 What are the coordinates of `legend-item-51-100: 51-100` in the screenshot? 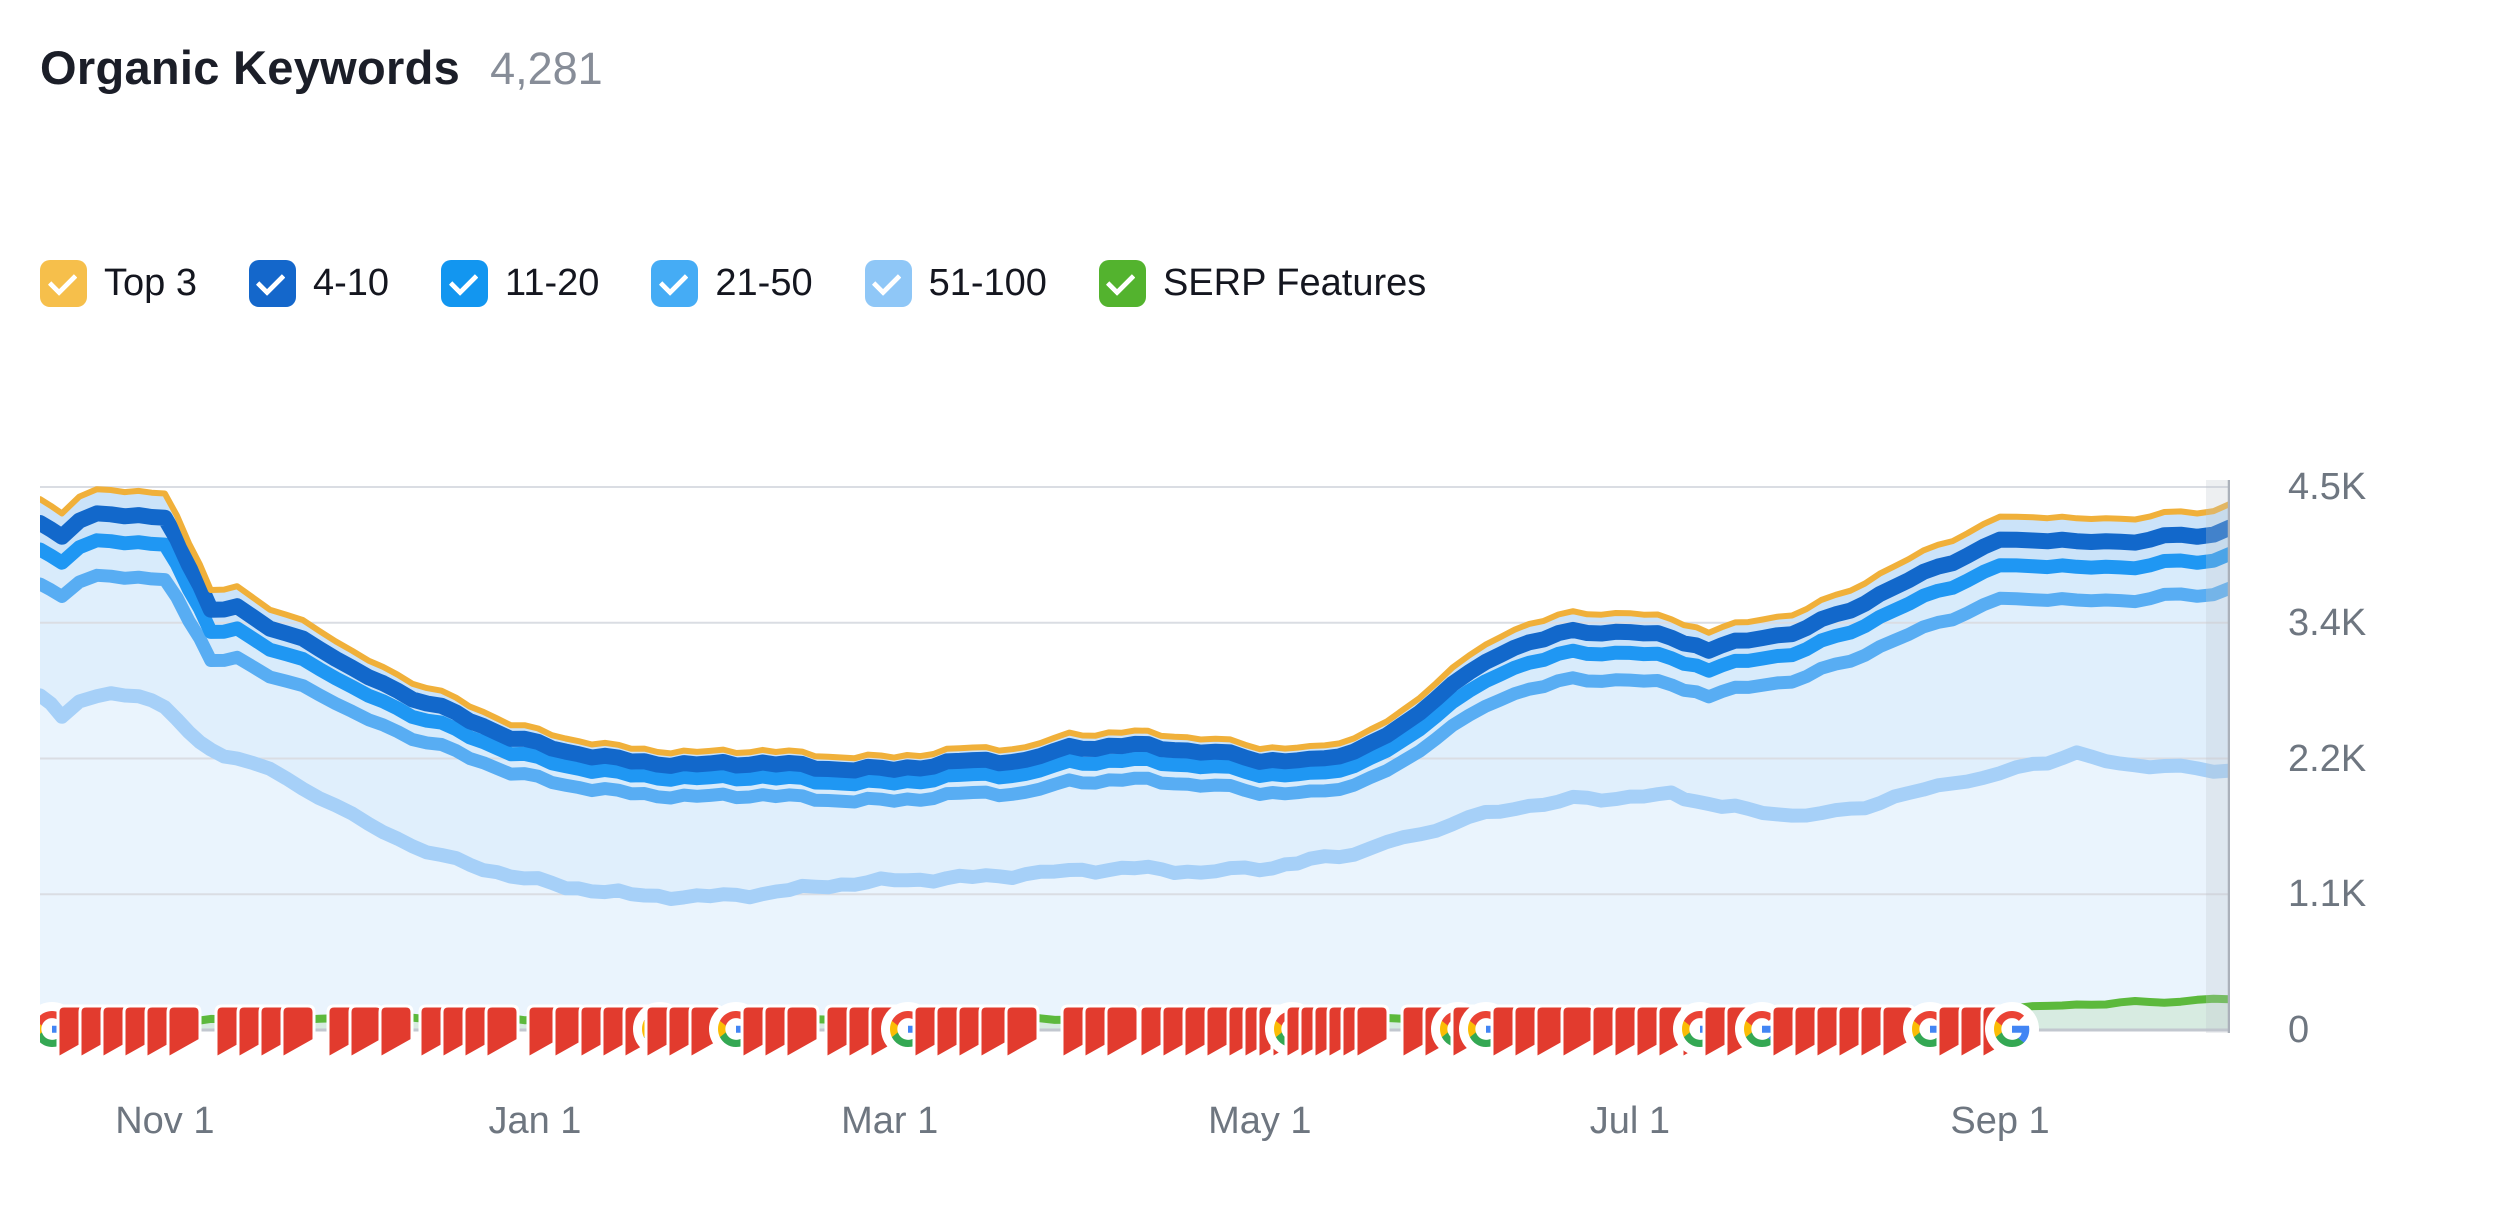 It's located at (955, 283).